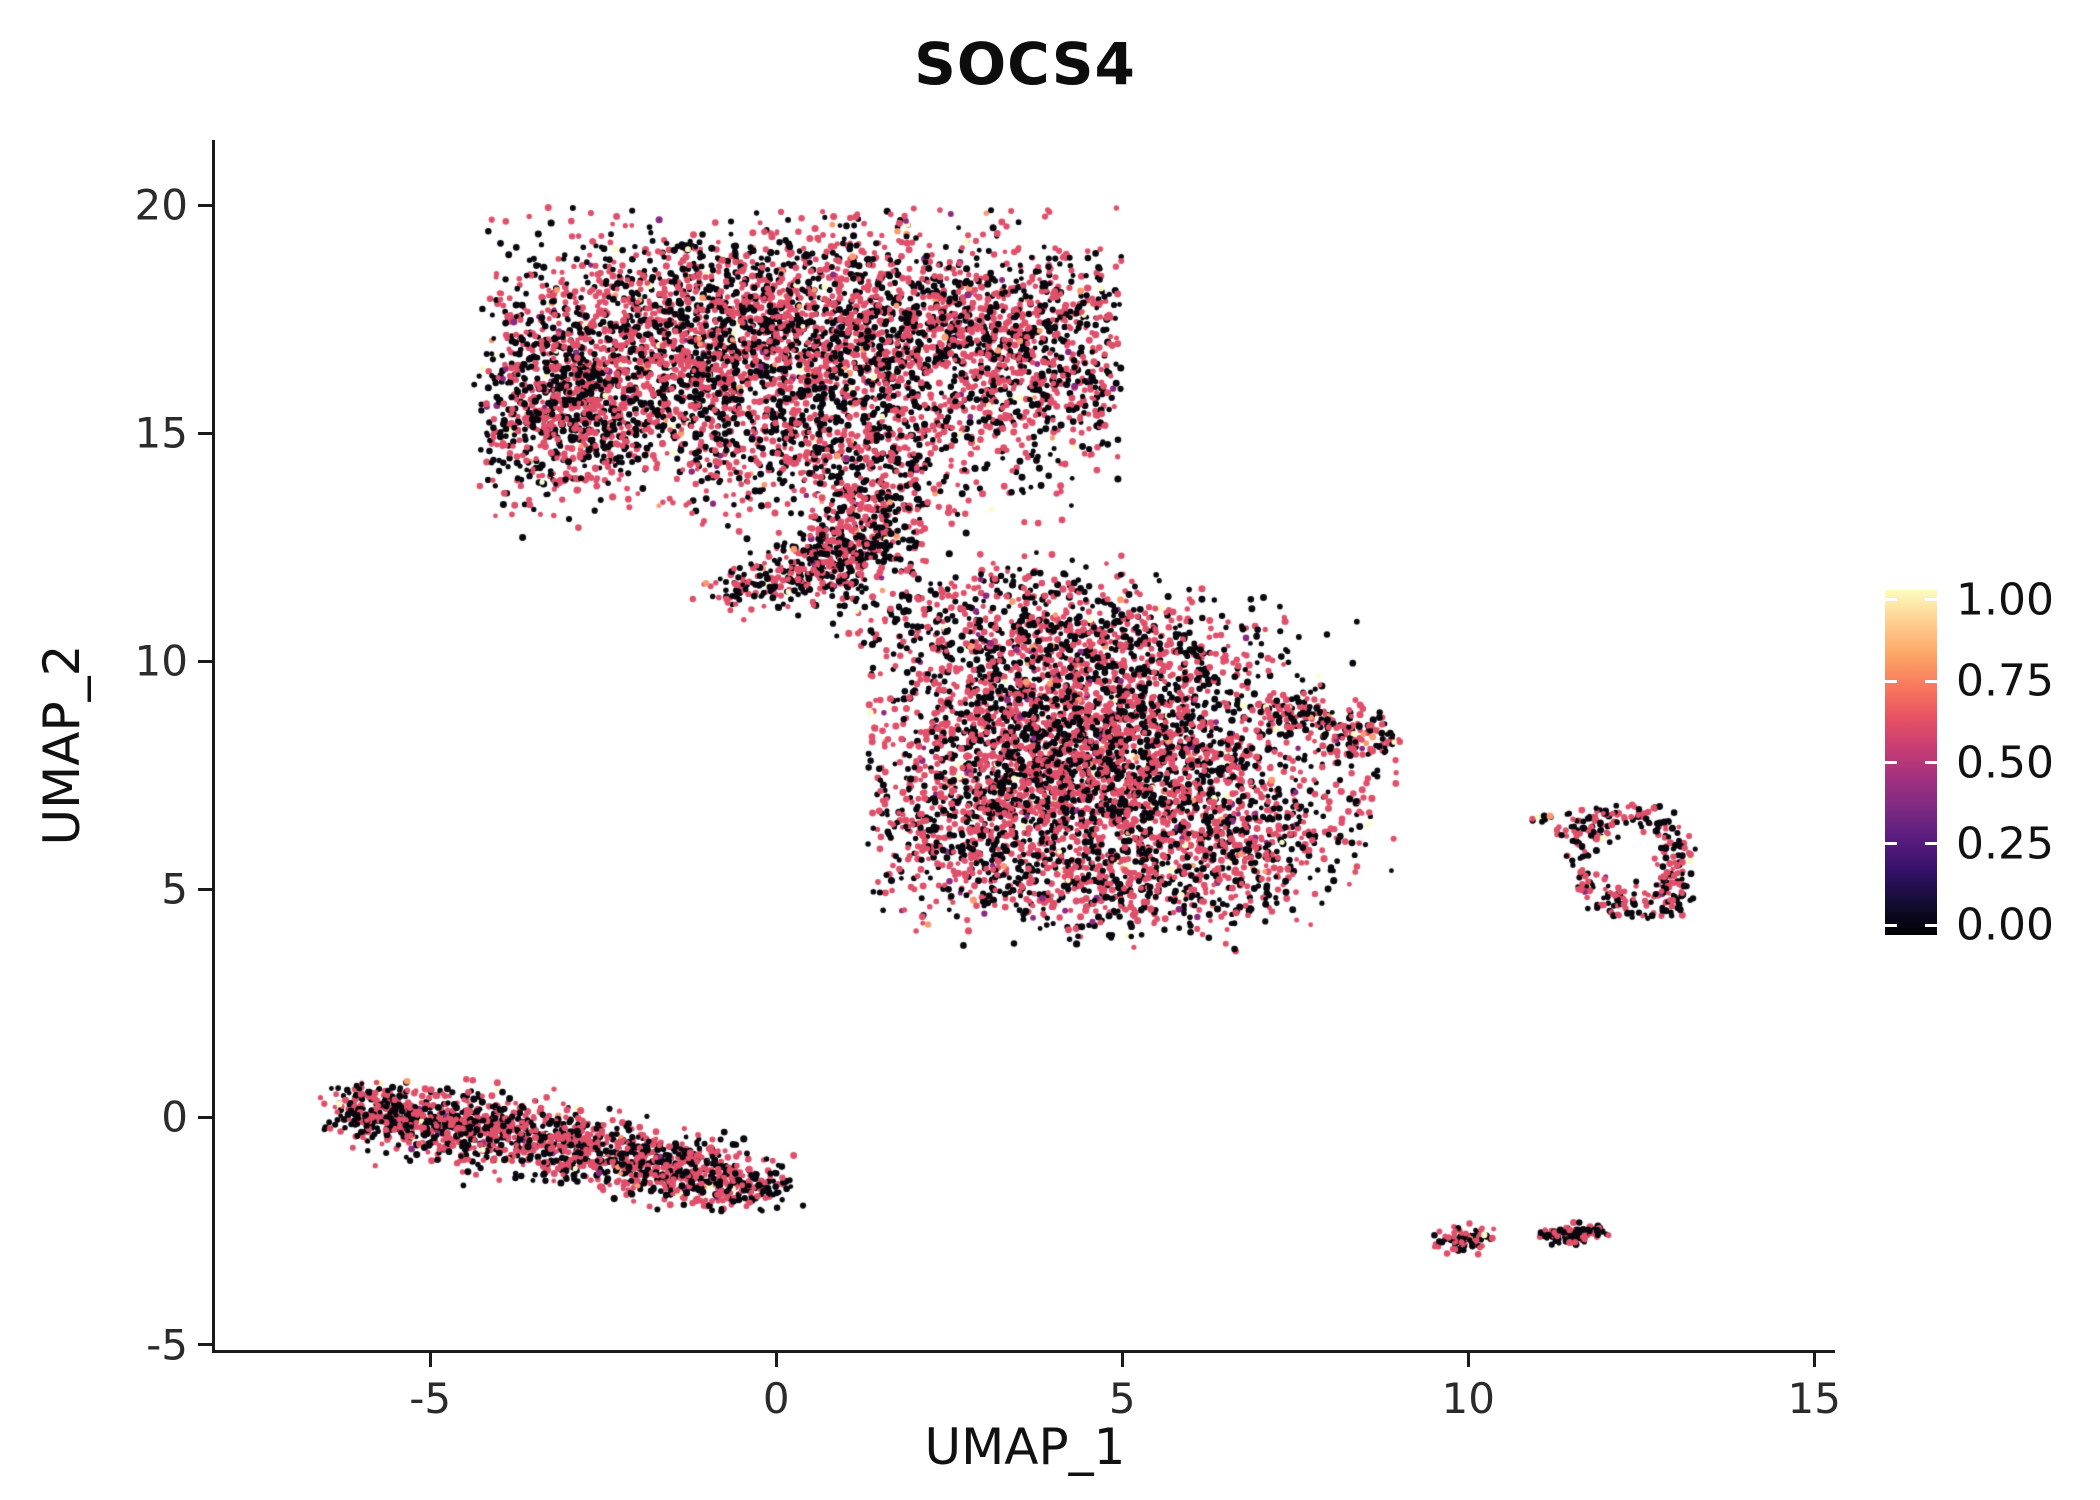 This screenshot has height=1500, width=2100. What do you see at coordinates (1468, 1398) in the screenshot?
I see `x-tick-label: 10` at bounding box center [1468, 1398].